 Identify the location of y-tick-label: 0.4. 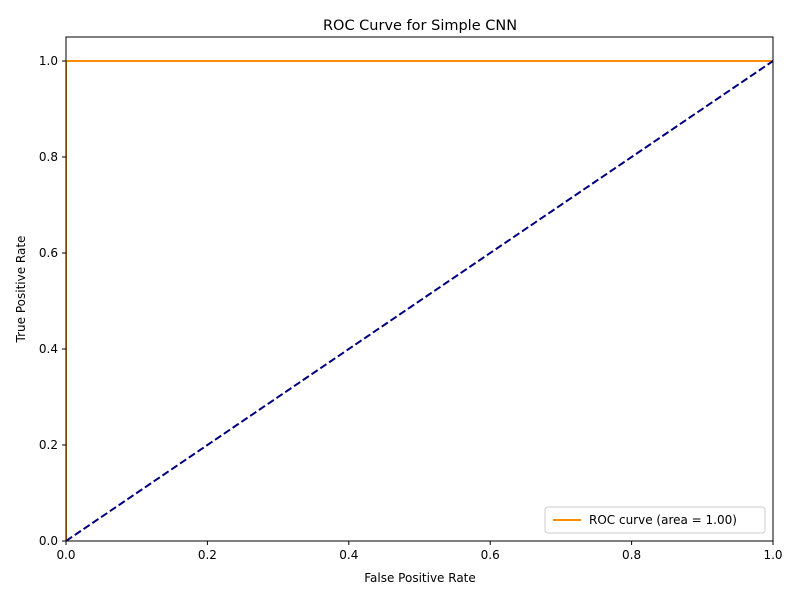
(48, 349).